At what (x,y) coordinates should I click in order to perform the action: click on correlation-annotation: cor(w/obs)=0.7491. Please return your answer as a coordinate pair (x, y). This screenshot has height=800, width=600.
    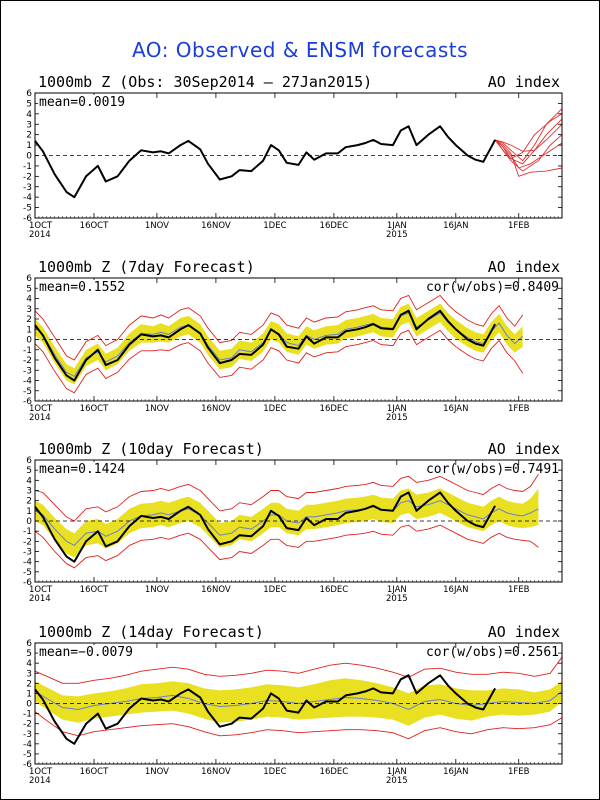
    Looking at the image, I should click on (492, 469).